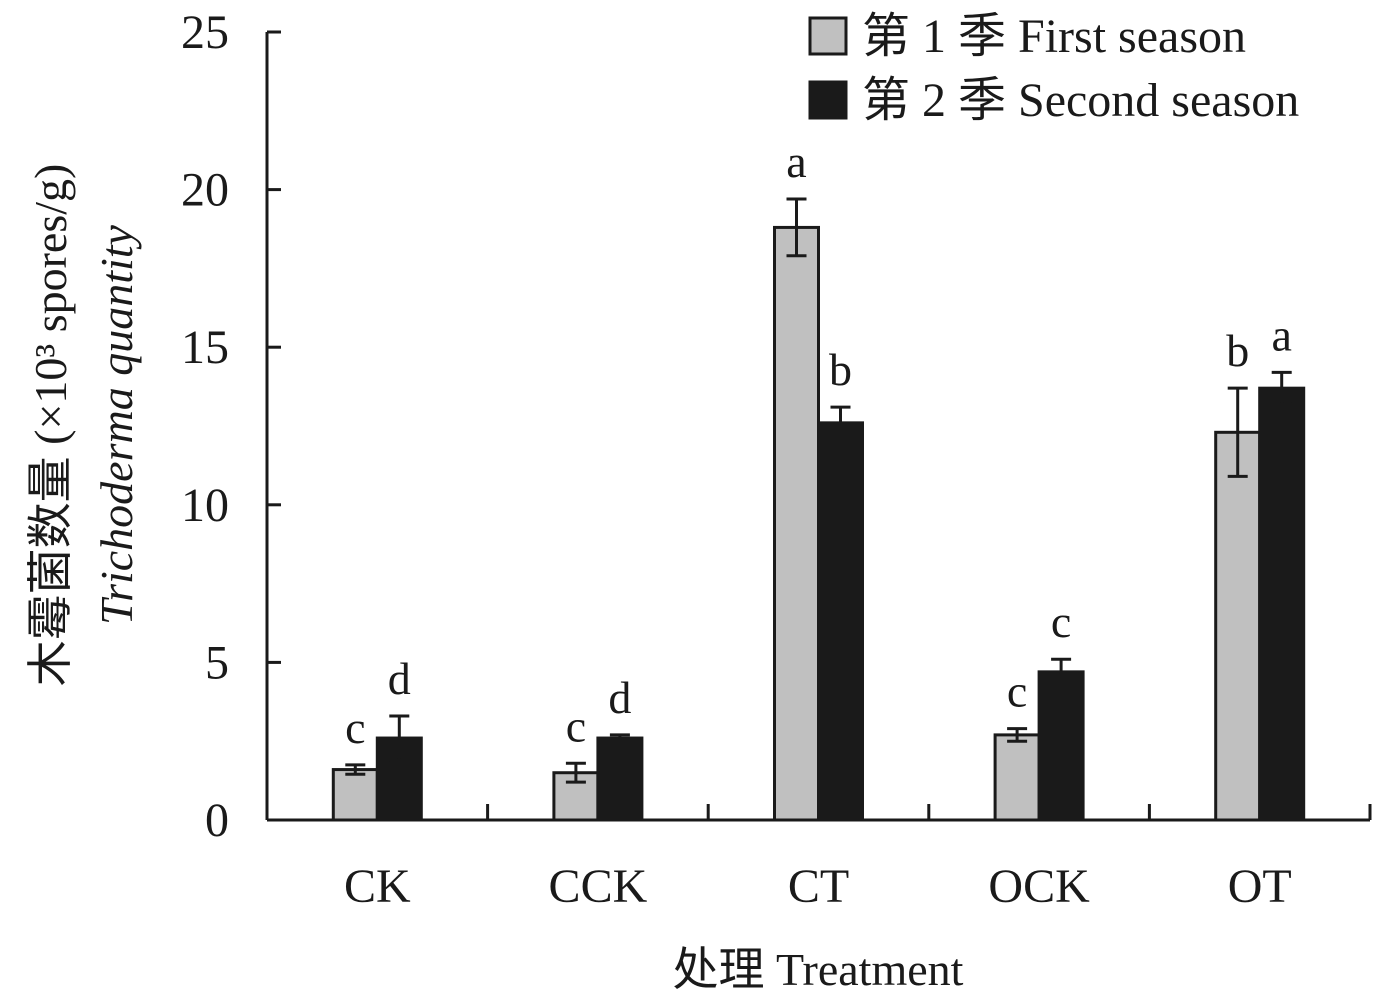  Describe the element at coordinates (50, 425) in the screenshot. I see `y-axis-label-cn: 木霉菌数量 (×10³ spores/g)` at that location.